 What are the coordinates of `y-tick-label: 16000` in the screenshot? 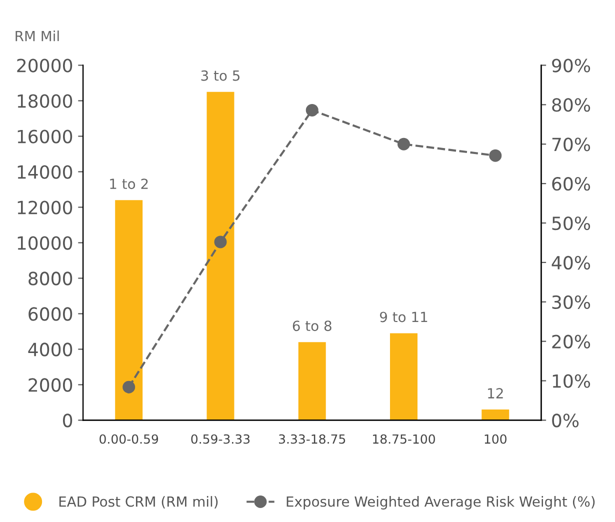 It's located at (45, 137).